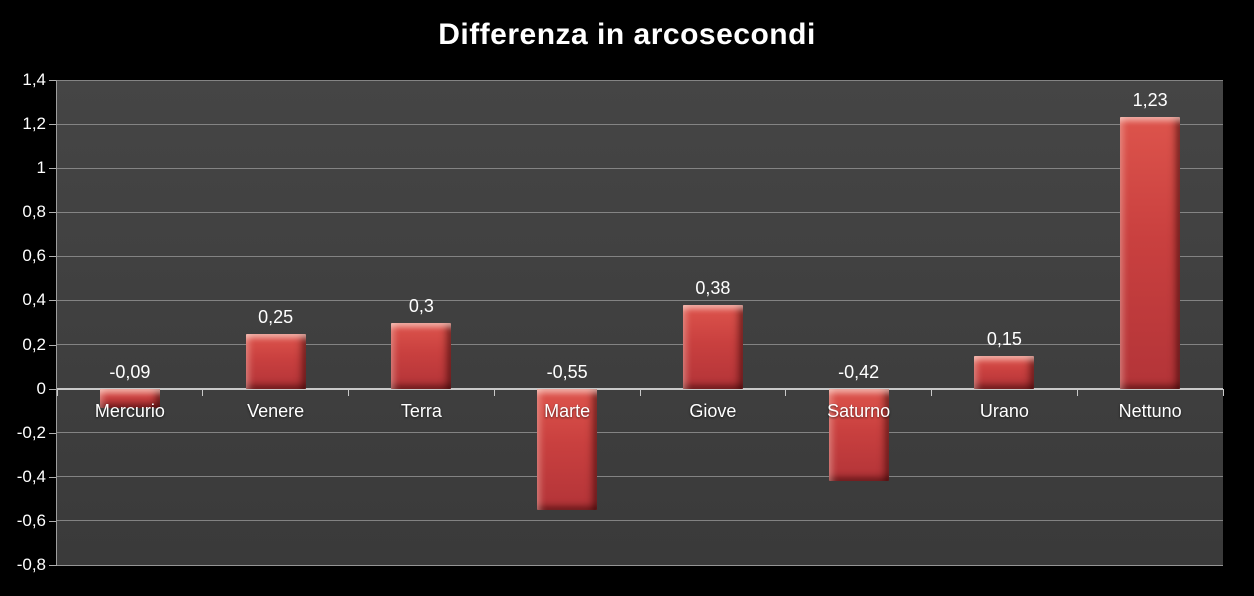 This screenshot has width=1254, height=596. I want to click on category-label-mercurio: Mercurio, so click(129, 410).